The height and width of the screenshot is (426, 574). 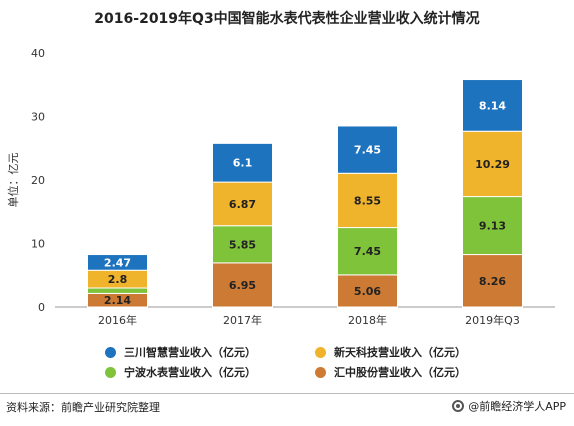 I want to click on data-label: 2.47, so click(x=117, y=262).